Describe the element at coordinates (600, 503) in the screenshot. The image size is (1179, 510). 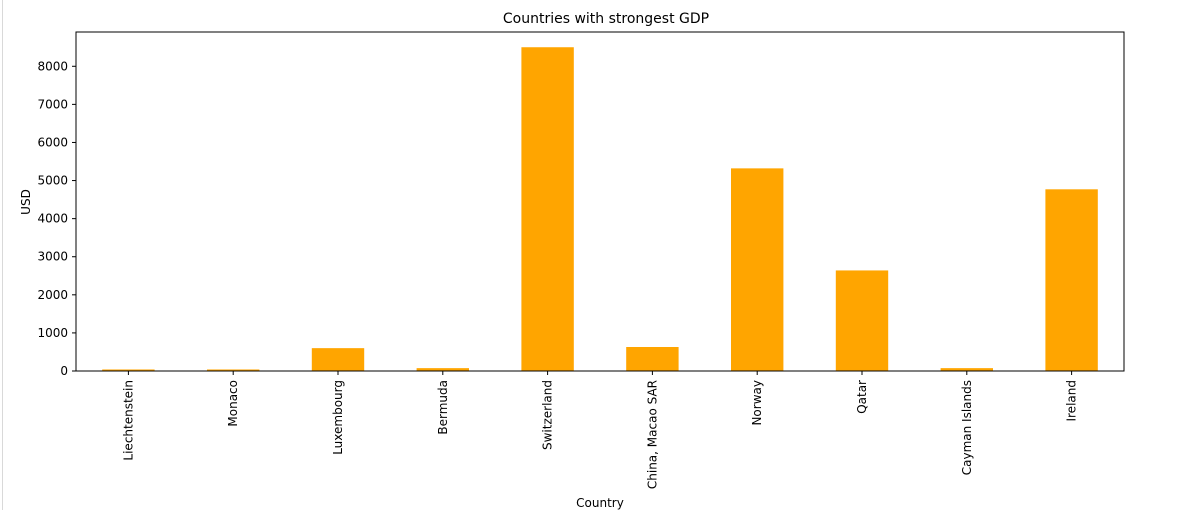
I see `x-axis-label: Country` at that location.